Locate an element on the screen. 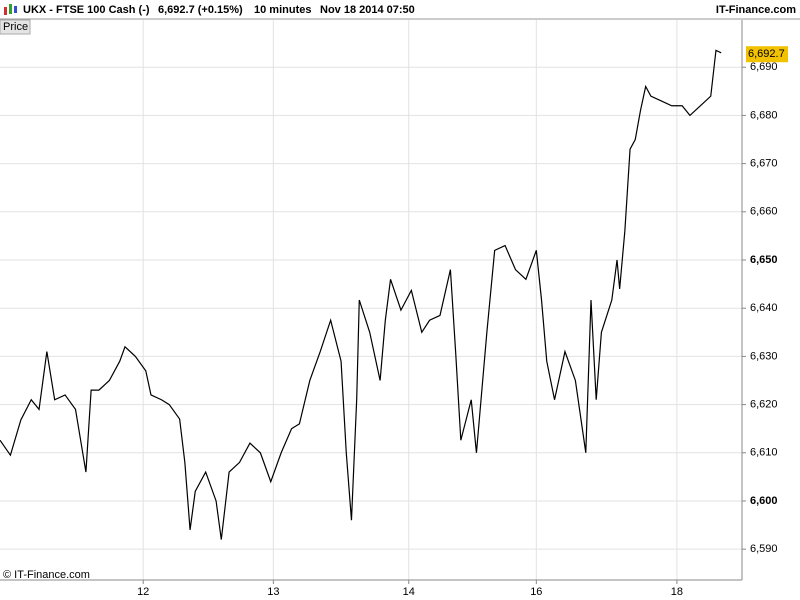 The width and height of the screenshot is (800, 600). datetime: Nov 18 2014 07:50 is located at coordinates (367, 10).